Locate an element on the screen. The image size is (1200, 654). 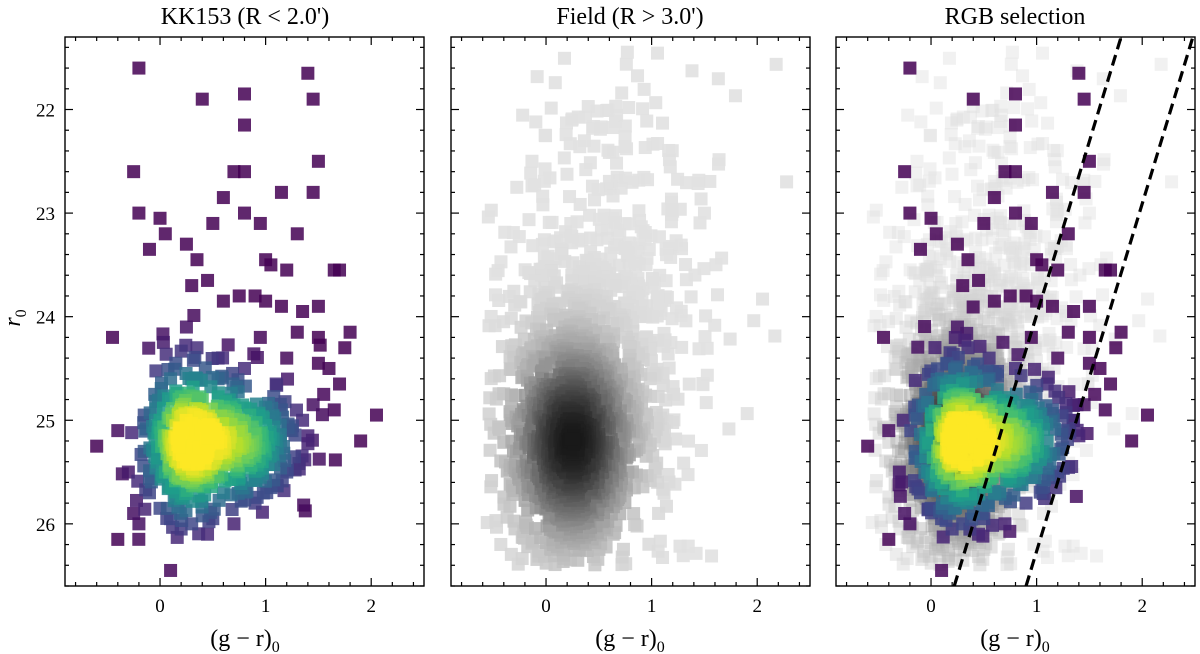
y-tick-label: 24 is located at coordinates (46, 318).